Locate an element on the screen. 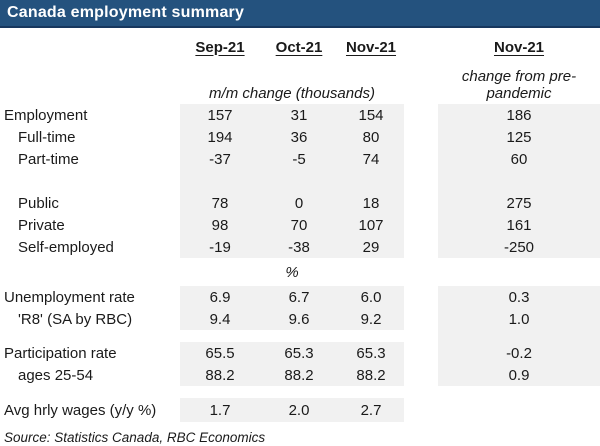 Image resolution: width=600 pixels, height=446 pixels. mm-change-label: m/m change (thousands) is located at coordinates (292, 93).